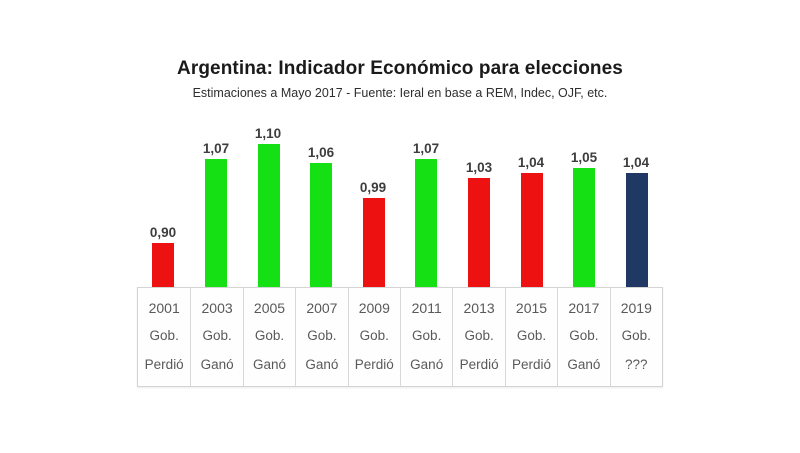 The width and height of the screenshot is (800, 453). I want to click on year-cell-2011: 2011 Gob. Ganó, so click(426, 337).